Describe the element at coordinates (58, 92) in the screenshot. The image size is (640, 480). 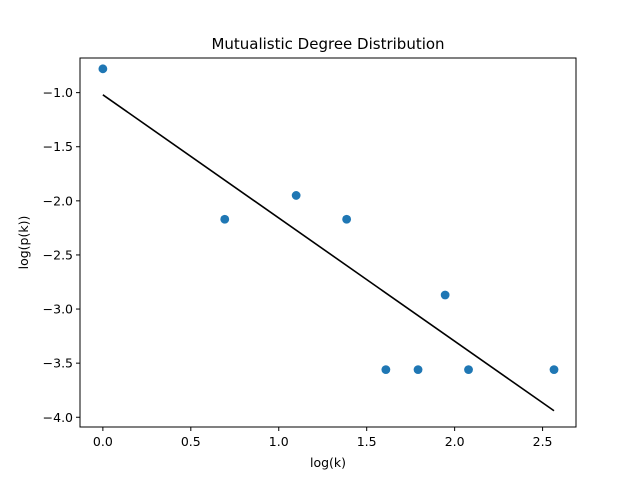
I see `y-tick-label: −1.0` at that location.